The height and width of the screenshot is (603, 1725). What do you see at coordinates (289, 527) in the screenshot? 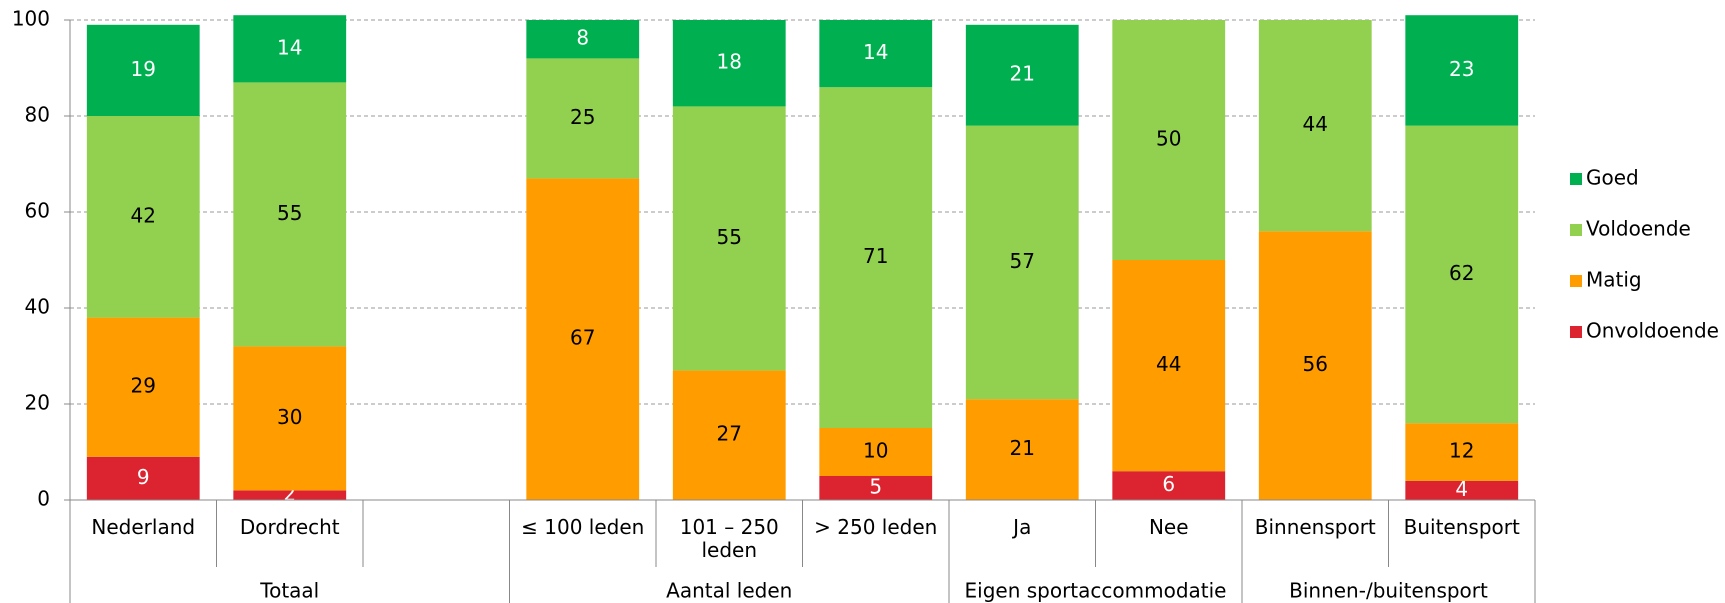
I see `x-tick-label: Dordrecht` at bounding box center [289, 527].